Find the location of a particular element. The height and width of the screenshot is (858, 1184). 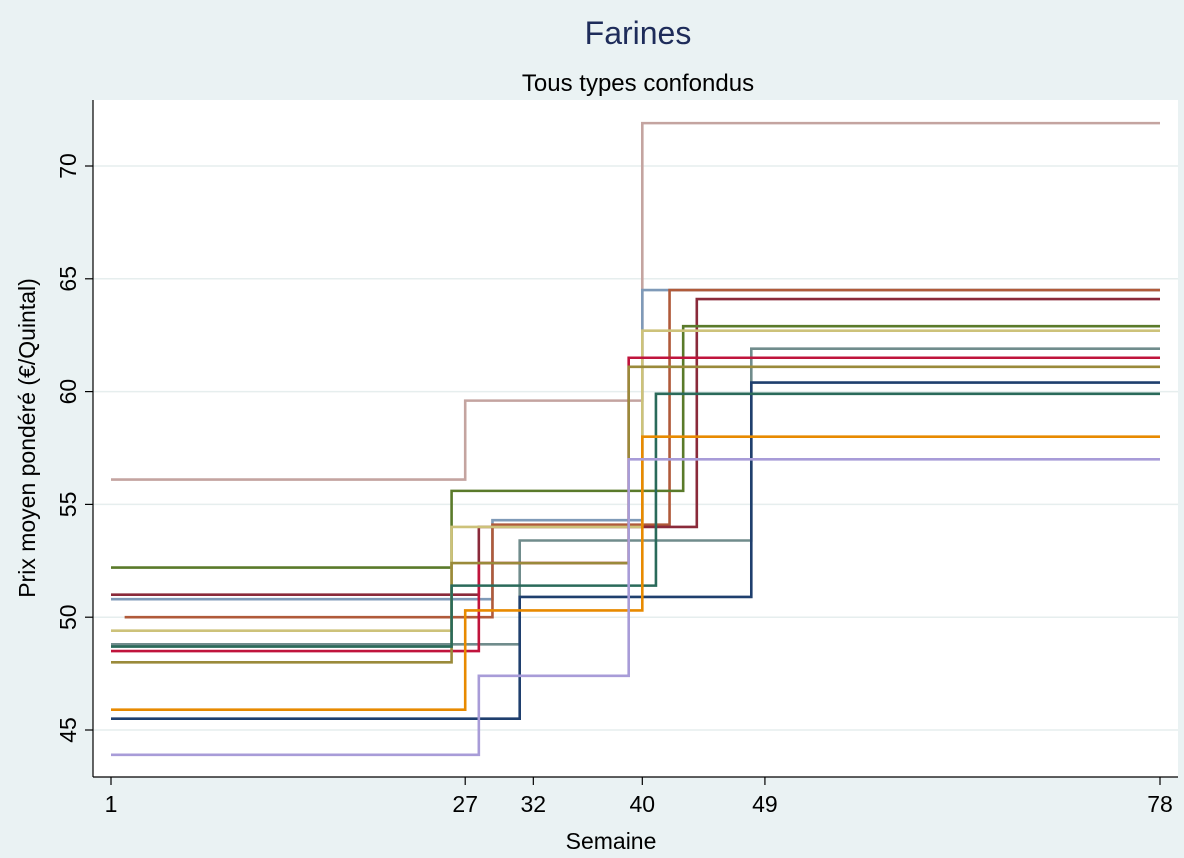

x-tick-label: 40 is located at coordinates (643, 804).